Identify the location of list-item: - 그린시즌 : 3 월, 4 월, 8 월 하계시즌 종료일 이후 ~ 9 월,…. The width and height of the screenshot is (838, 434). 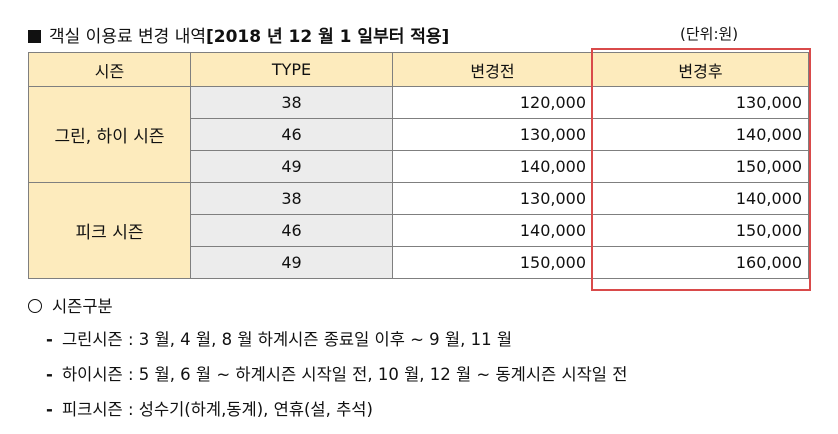
(428, 339).